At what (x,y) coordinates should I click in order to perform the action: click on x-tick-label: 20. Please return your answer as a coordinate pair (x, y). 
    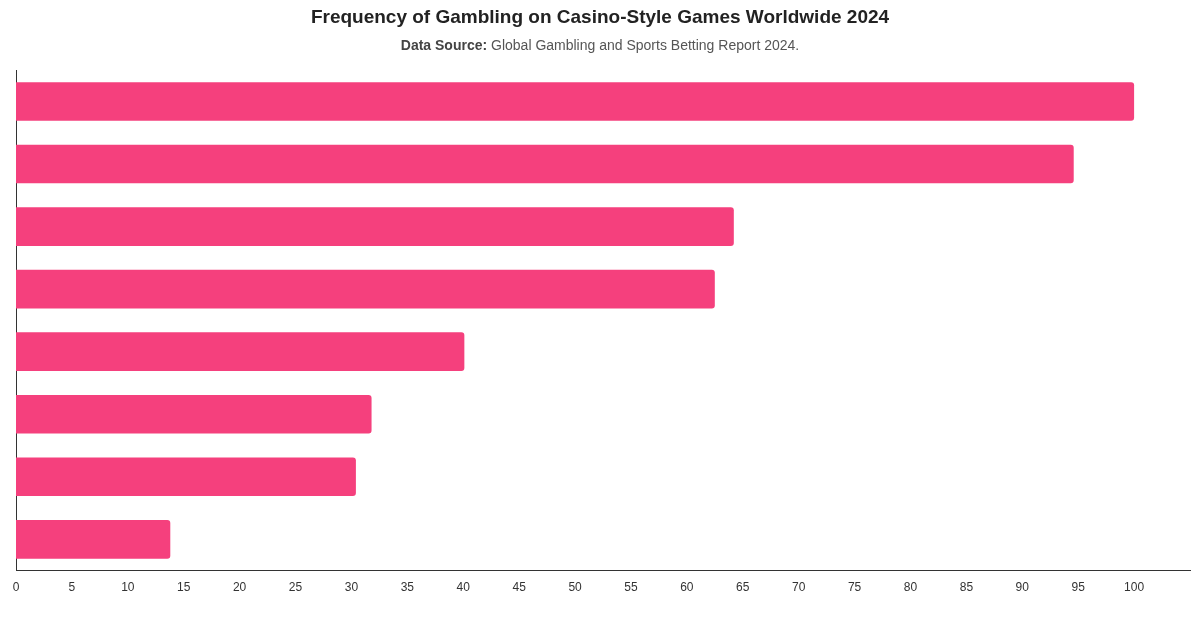
    Looking at the image, I should click on (239, 587).